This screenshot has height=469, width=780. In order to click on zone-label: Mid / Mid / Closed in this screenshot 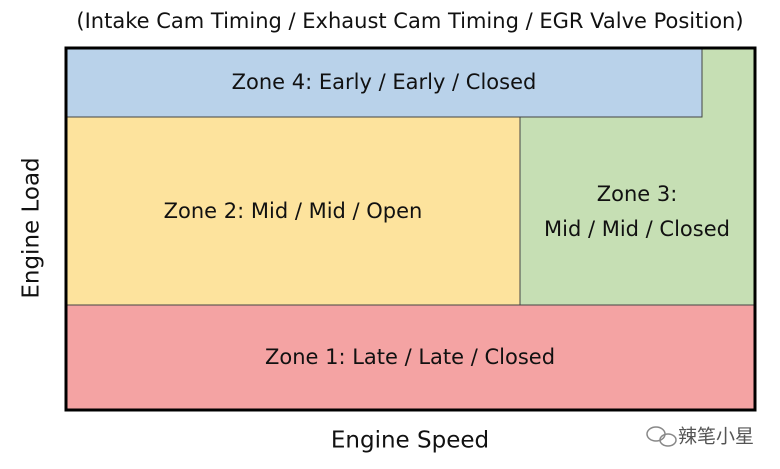, I will do `click(637, 229)`.